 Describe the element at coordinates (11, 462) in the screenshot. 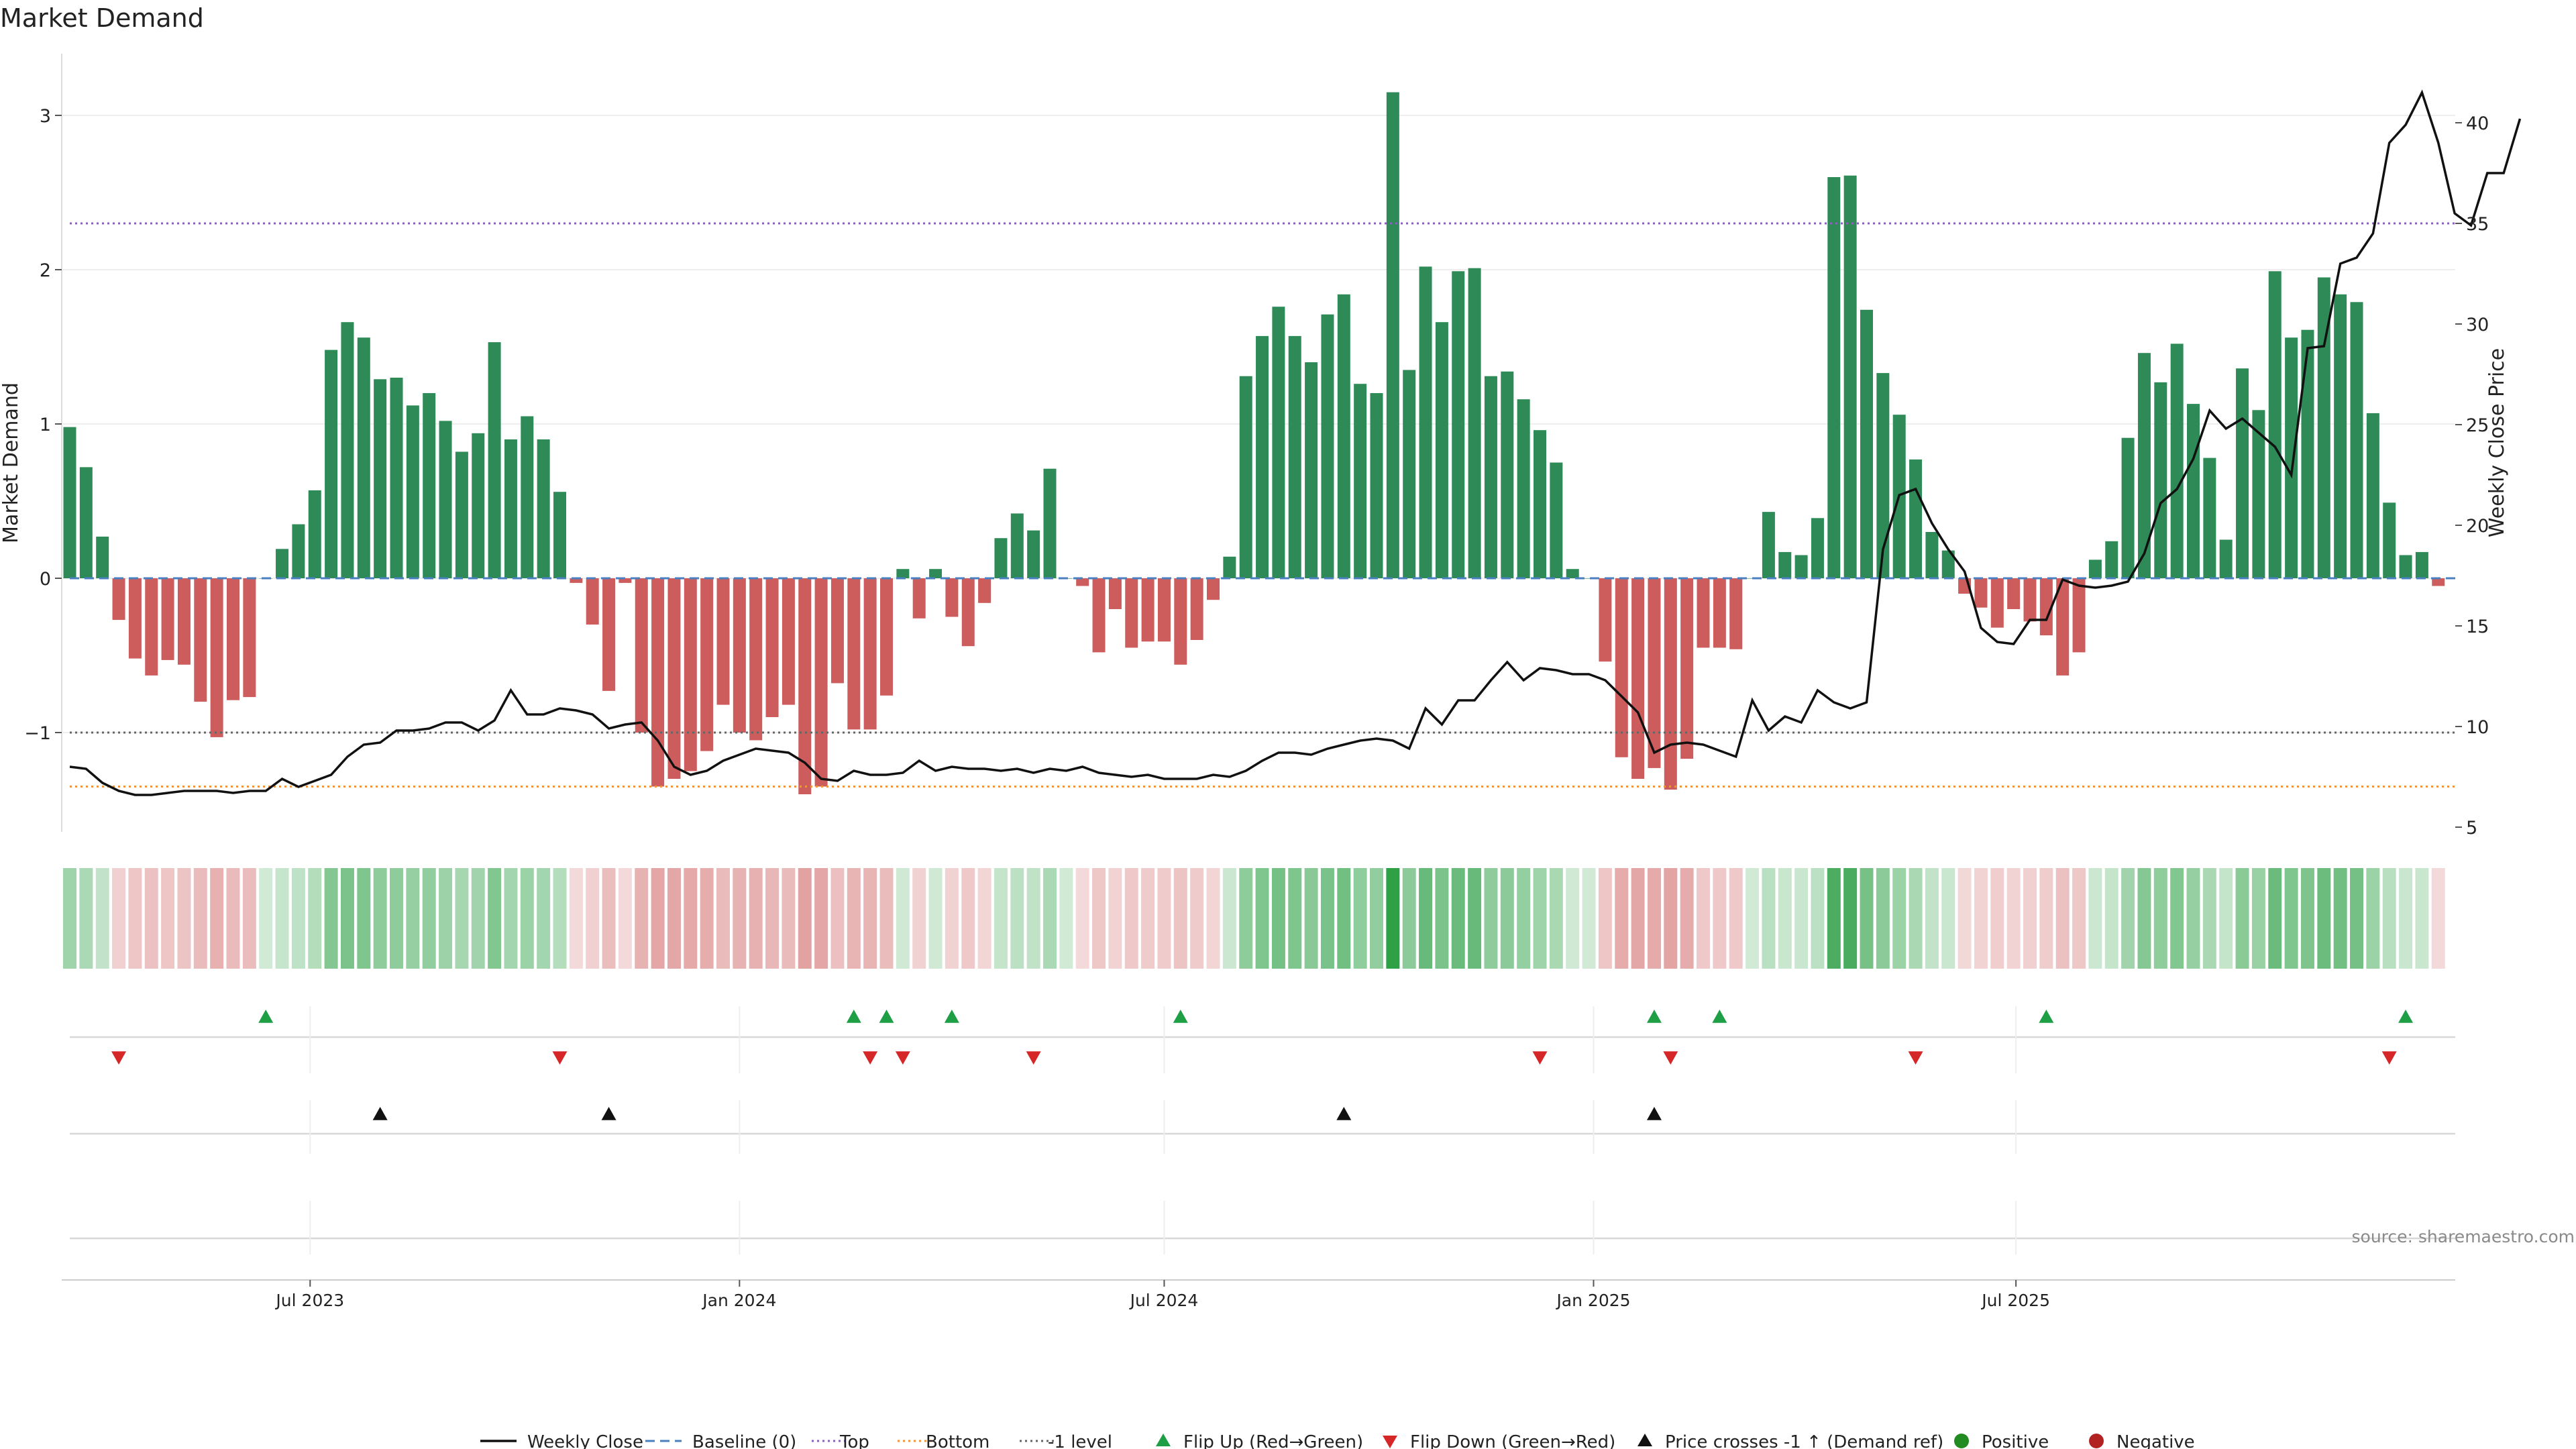

I see `left-axis-label: Market Demand` at that location.